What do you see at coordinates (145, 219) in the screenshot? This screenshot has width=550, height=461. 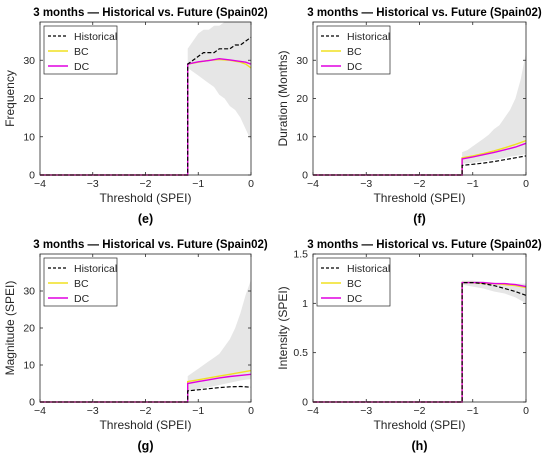 I see `panel-caption: (e)` at bounding box center [145, 219].